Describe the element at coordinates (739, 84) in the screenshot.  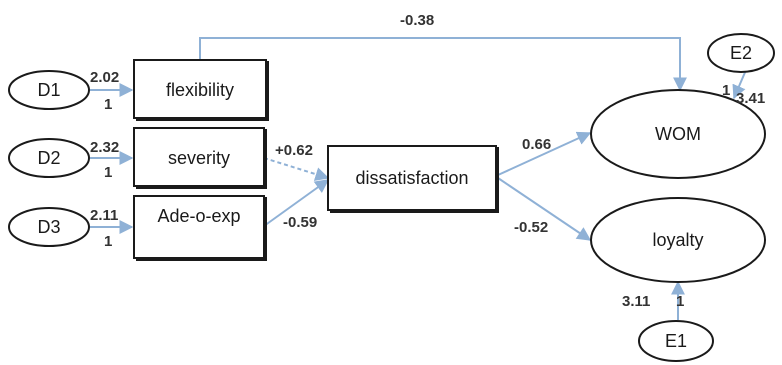
I see `edge-e2-wom` at that location.